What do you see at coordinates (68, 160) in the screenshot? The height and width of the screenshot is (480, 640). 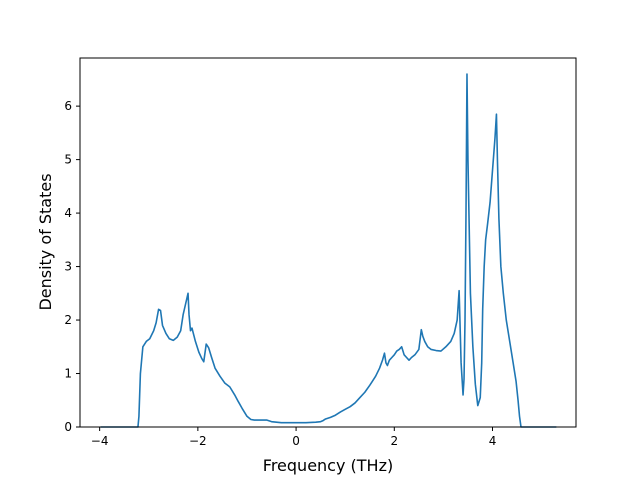 I see `y-tick-label: 5` at bounding box center [68, 160].